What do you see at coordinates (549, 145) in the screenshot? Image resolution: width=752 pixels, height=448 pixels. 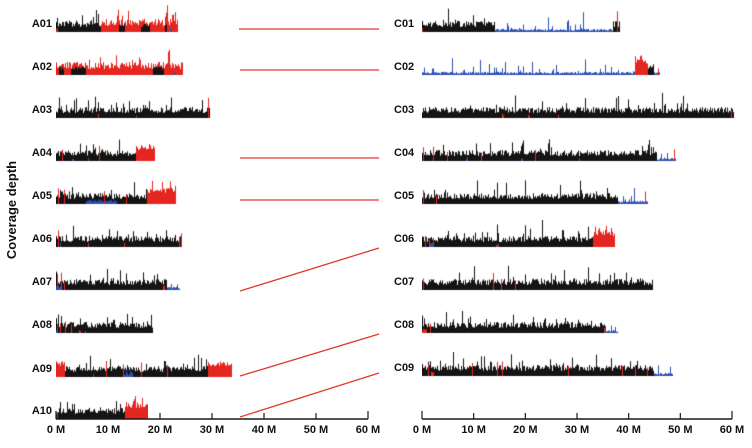 I see `coverage-track-C04` at bounding box center [549, 145].